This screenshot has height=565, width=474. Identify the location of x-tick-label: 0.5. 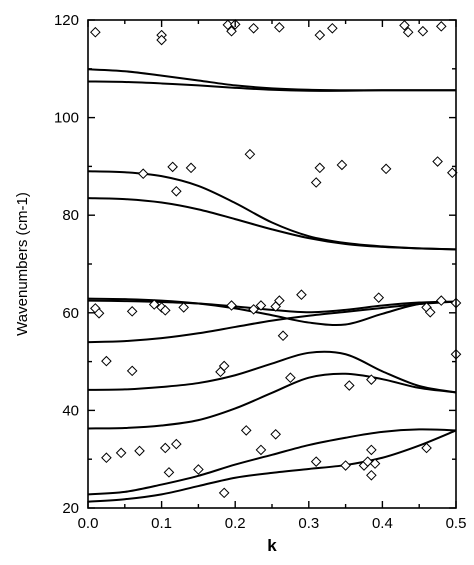
(456, 523).